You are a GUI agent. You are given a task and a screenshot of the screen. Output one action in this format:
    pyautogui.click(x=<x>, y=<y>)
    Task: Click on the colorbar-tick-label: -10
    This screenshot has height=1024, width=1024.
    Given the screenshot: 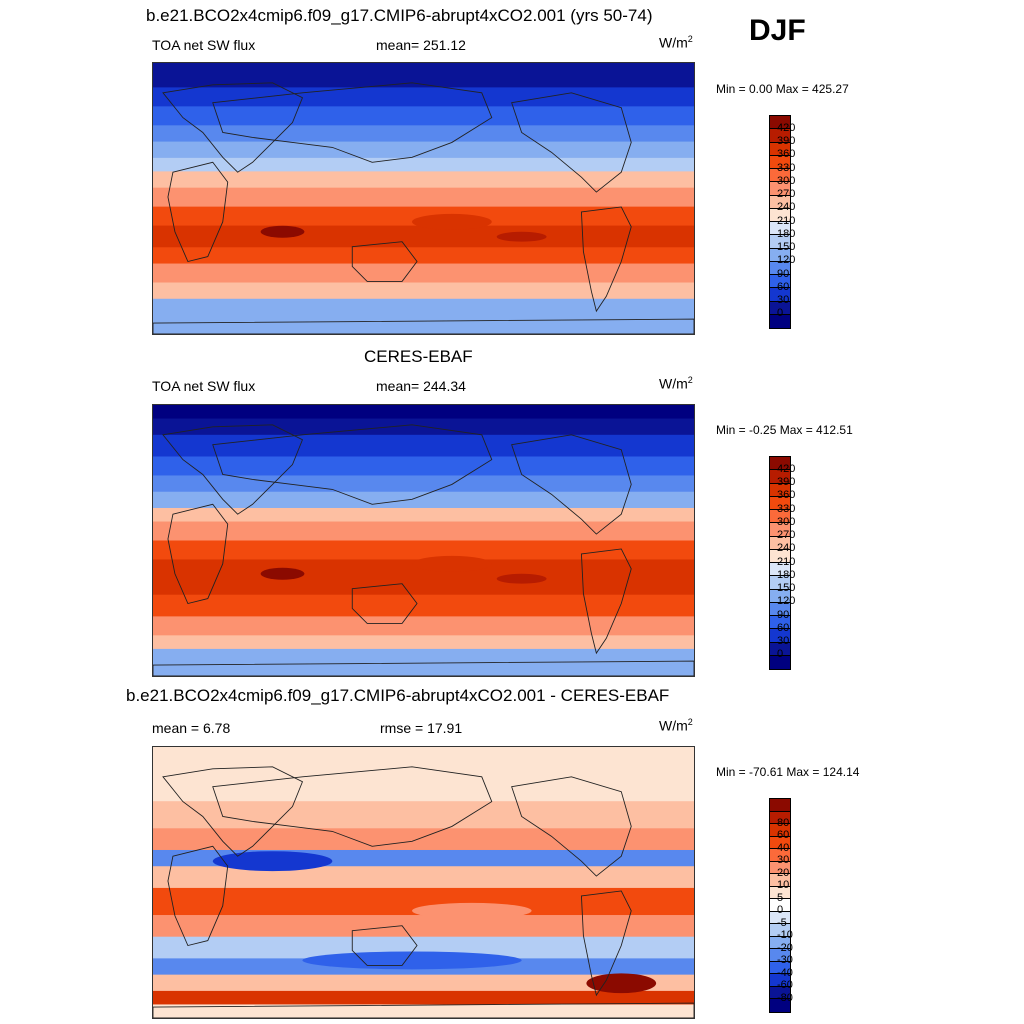 What is the action you would take?
    pyautogui.click(x=785, y=935)
    